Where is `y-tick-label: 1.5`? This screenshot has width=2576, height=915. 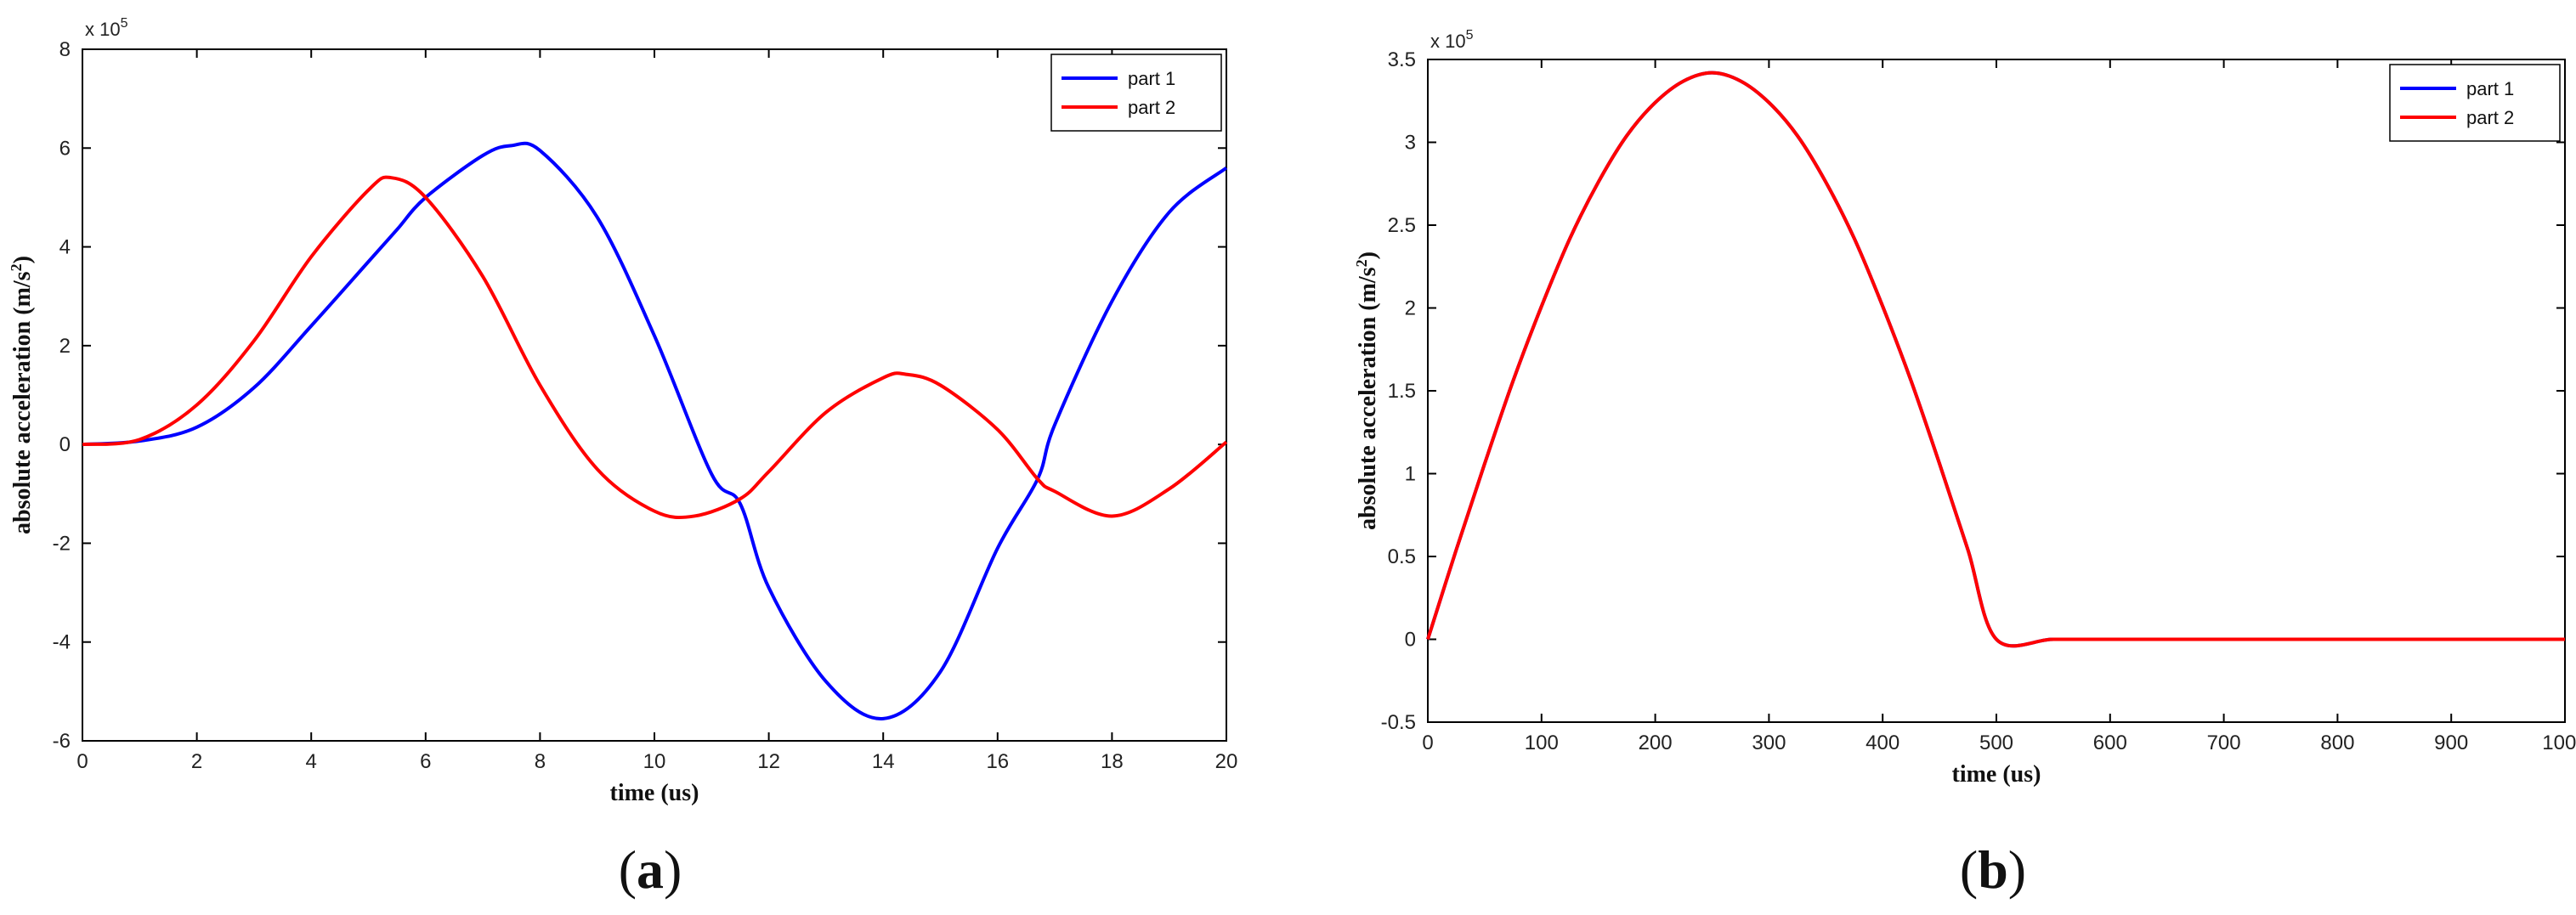
y-tick-label: 1.5 is located at coordinates (1402, 391).